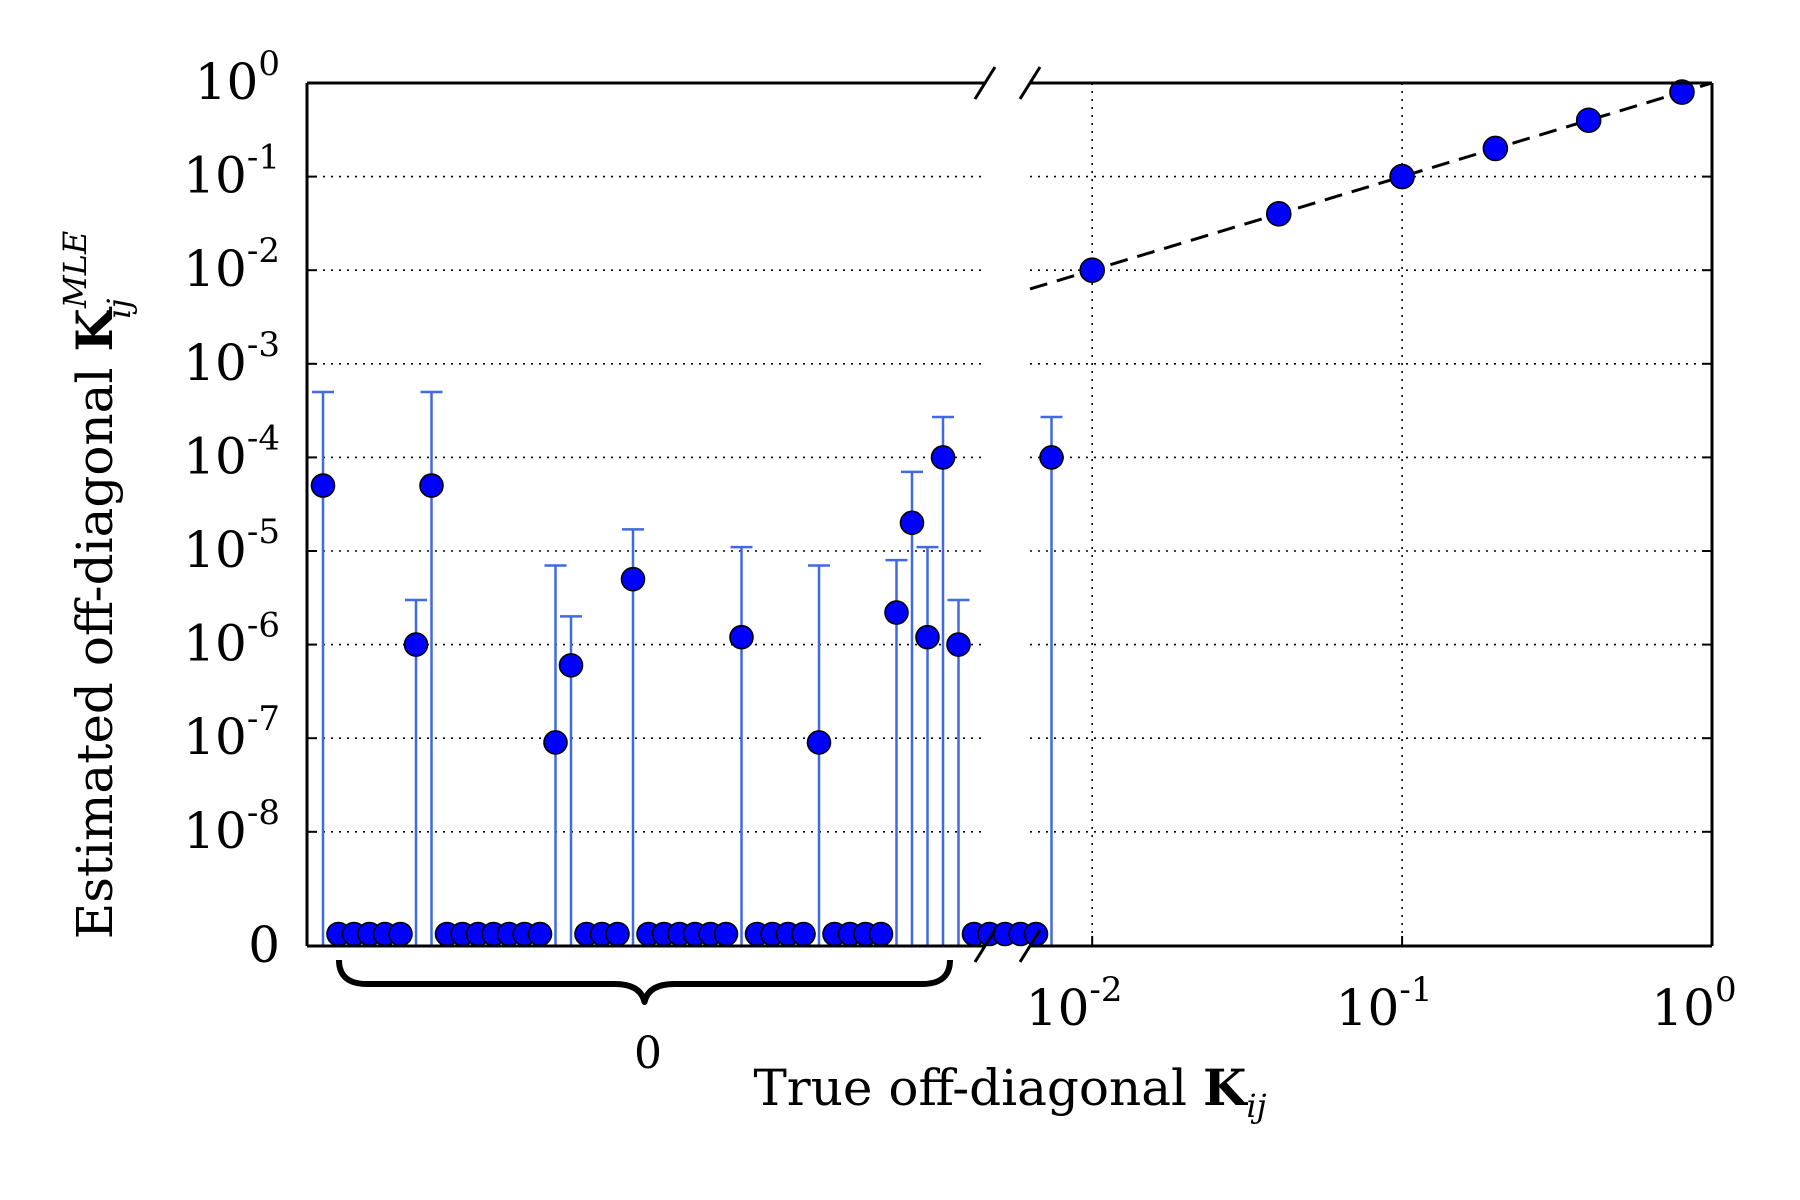  I want to click on y-axis-label-prefix: Estimated off-diagonal, so click(95, 646).